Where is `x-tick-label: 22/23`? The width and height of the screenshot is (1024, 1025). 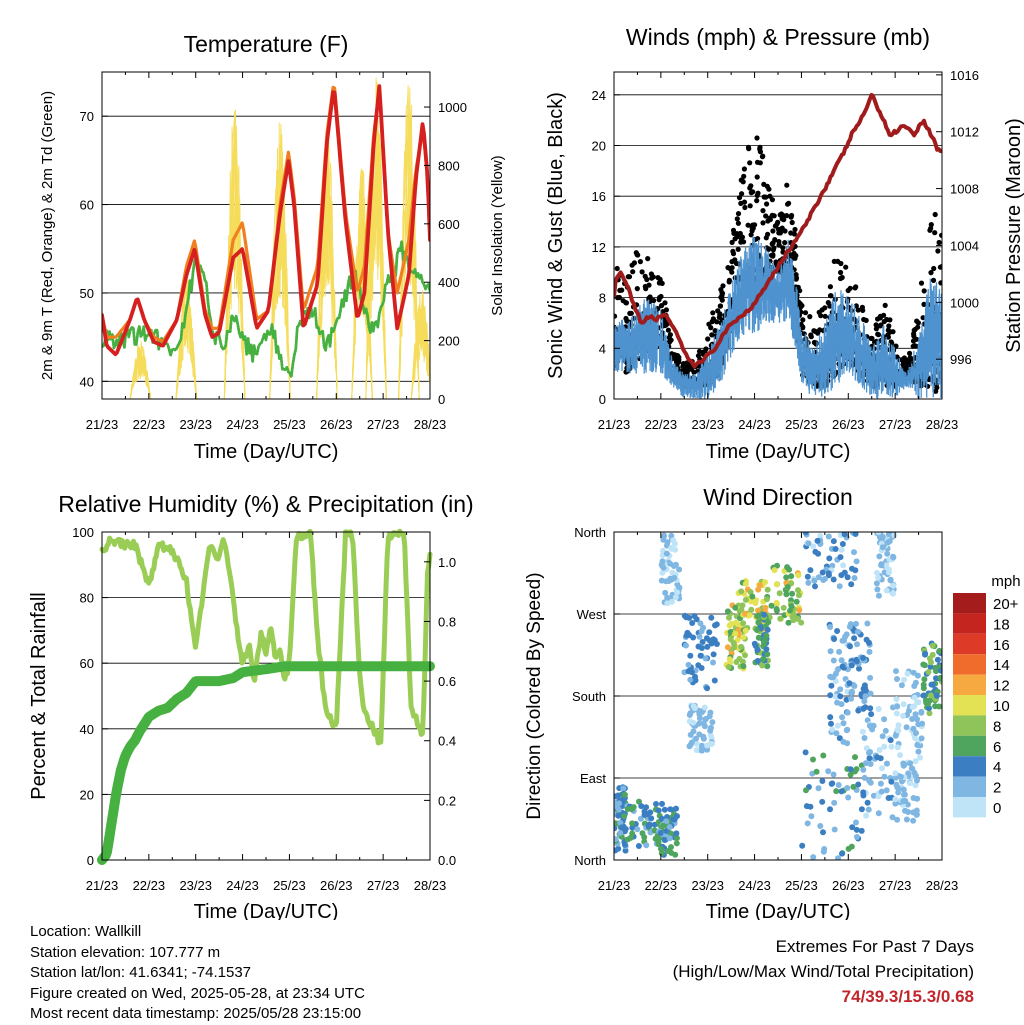
x-tick-label: 22/23 is located at coordinates (661, 424).